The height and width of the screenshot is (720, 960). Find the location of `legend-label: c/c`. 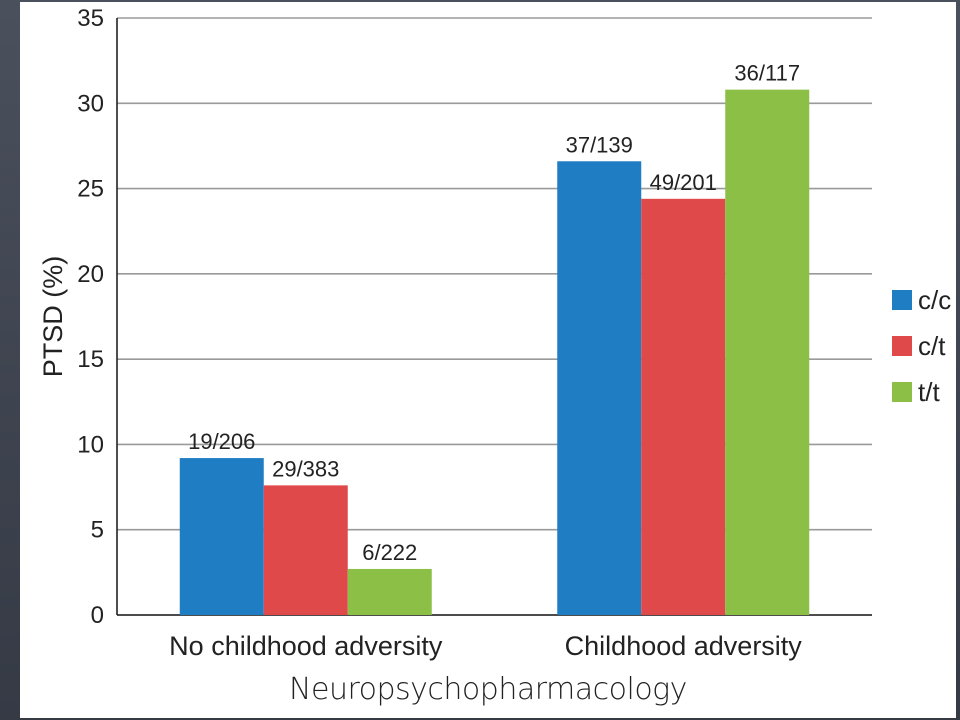

legend-label: c/c is located at coordinates (934, 300).